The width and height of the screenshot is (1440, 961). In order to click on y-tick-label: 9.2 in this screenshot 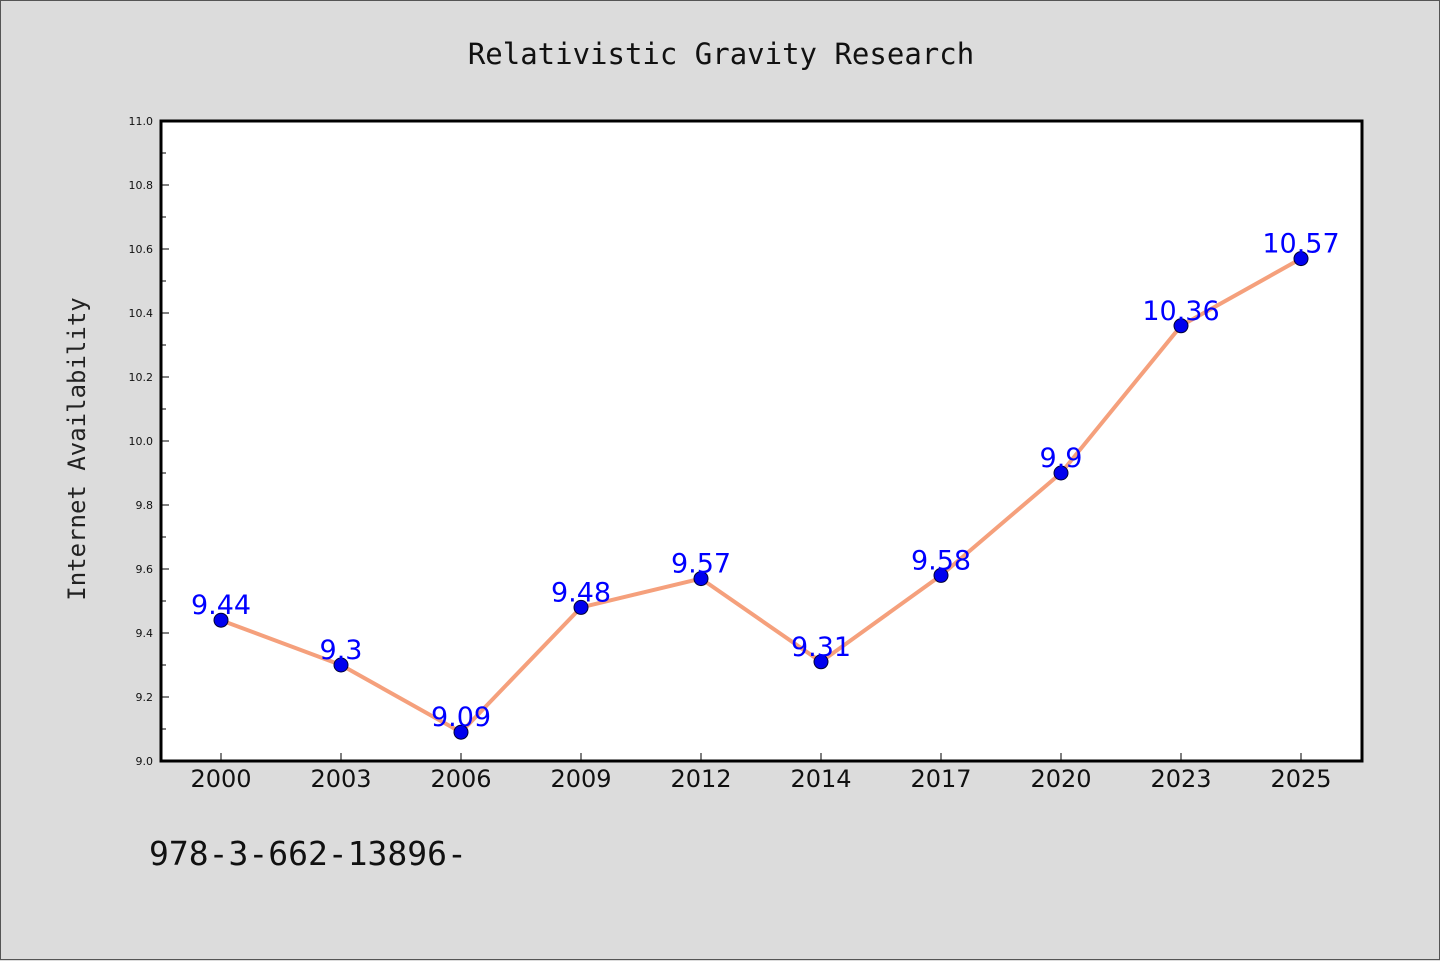, I will do `click(145, 697)`.